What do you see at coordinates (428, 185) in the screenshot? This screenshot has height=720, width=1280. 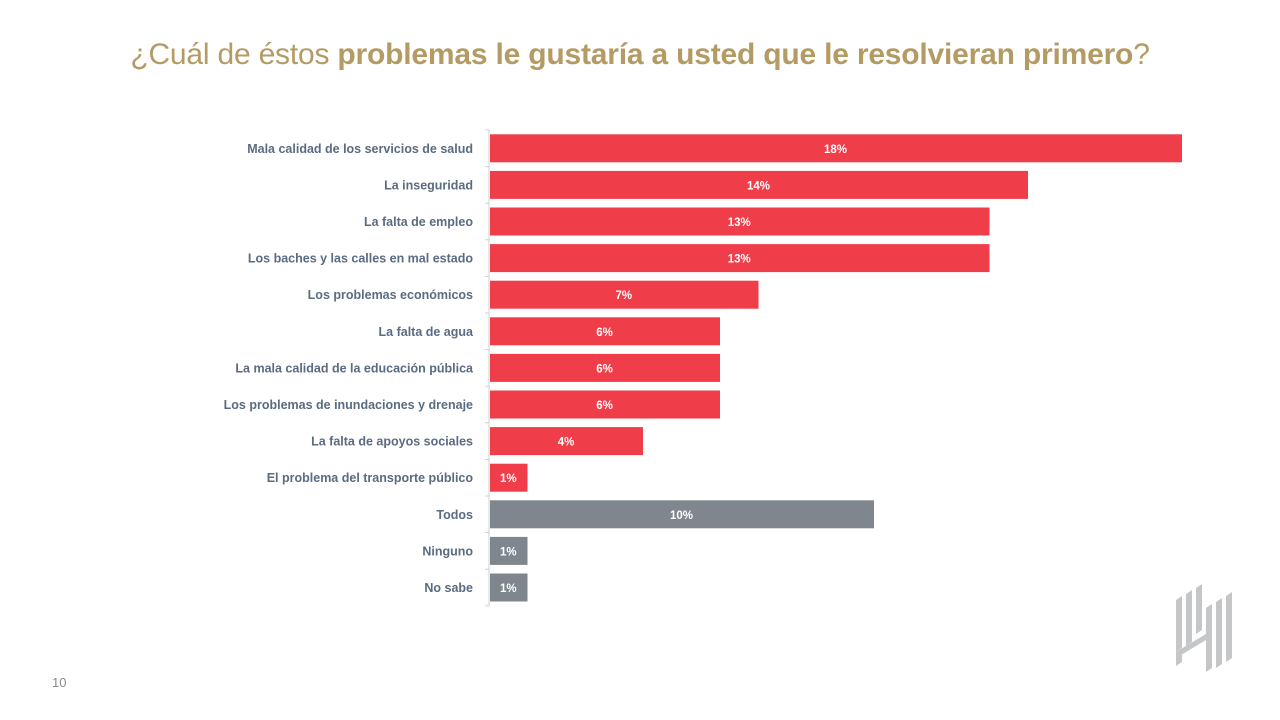 I see `category-label: La inseguridad` at bounding box center [428, 185].